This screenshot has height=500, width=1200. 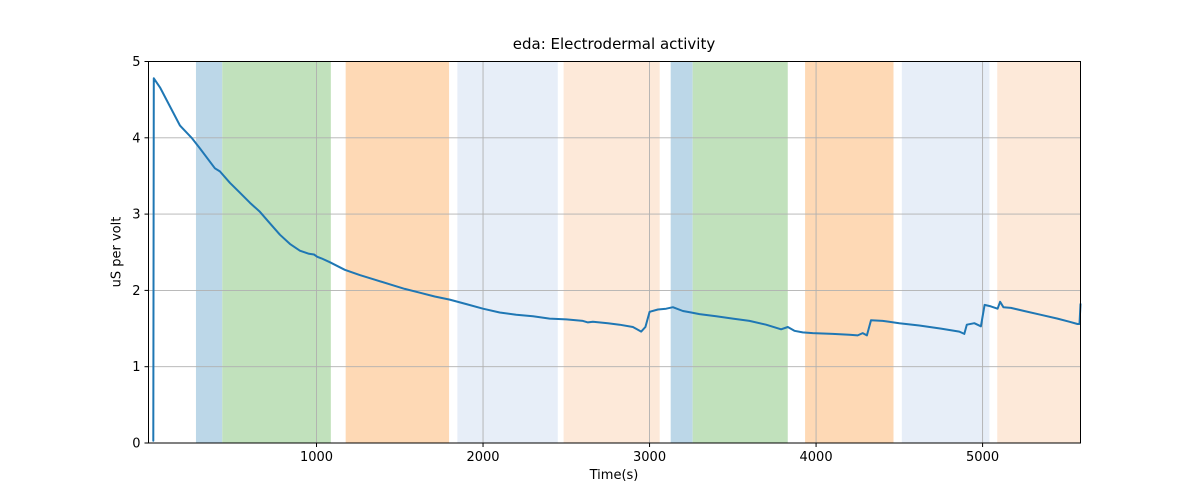 I want to click on y-tick-label: 4, so click(x=136, y=138).